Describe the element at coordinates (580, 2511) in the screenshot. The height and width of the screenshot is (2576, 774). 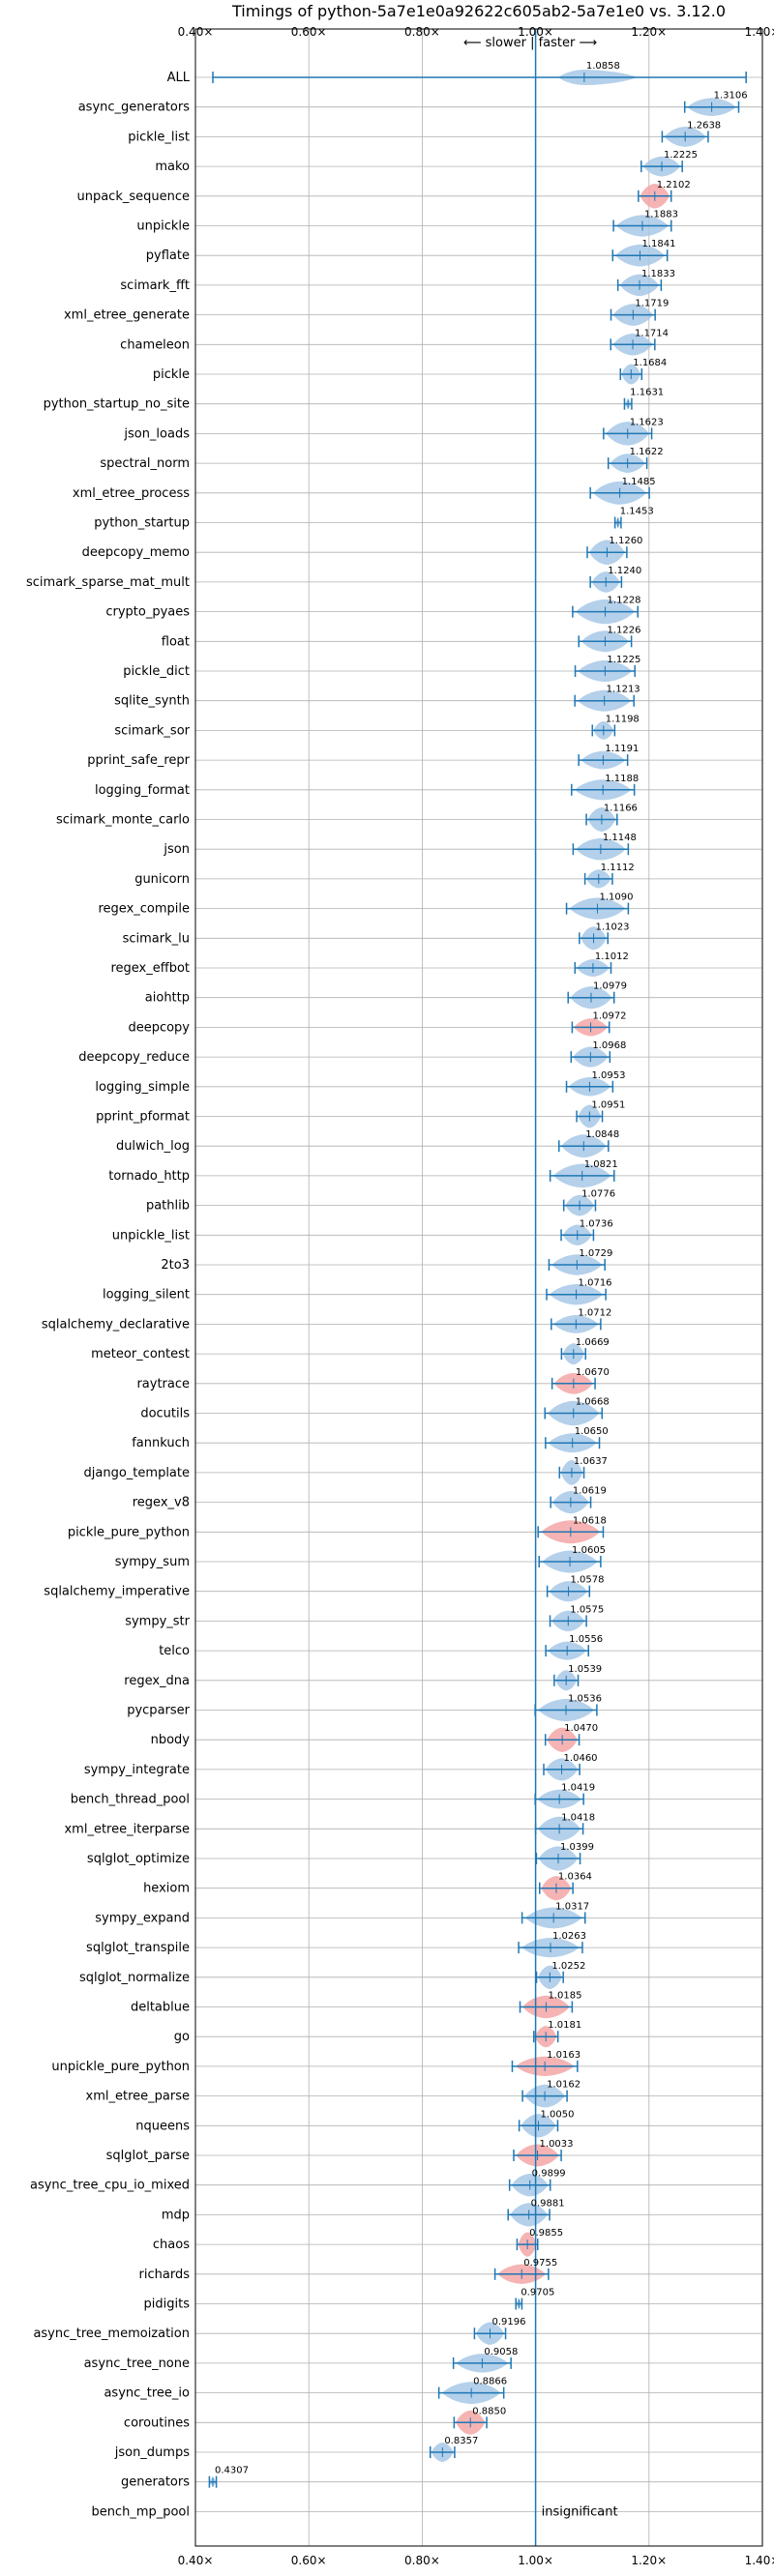
I see `insignificant-label: insignificant` at that location.